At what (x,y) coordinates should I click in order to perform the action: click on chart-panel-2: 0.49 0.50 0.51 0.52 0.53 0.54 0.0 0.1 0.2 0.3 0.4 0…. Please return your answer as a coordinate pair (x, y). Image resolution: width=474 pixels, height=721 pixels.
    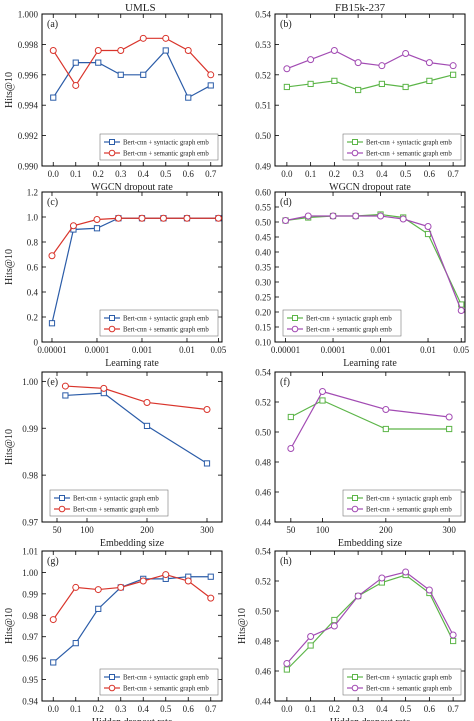
    Looking at the image, I should click on (360, 101).